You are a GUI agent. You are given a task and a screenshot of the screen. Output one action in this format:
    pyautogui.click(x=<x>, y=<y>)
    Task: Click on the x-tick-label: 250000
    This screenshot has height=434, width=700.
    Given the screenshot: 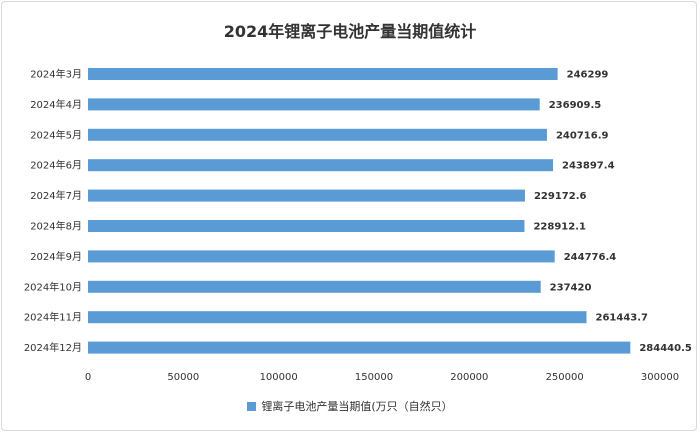 What is the action you would take?
    pyautogui.click(x=565, y=377)
    